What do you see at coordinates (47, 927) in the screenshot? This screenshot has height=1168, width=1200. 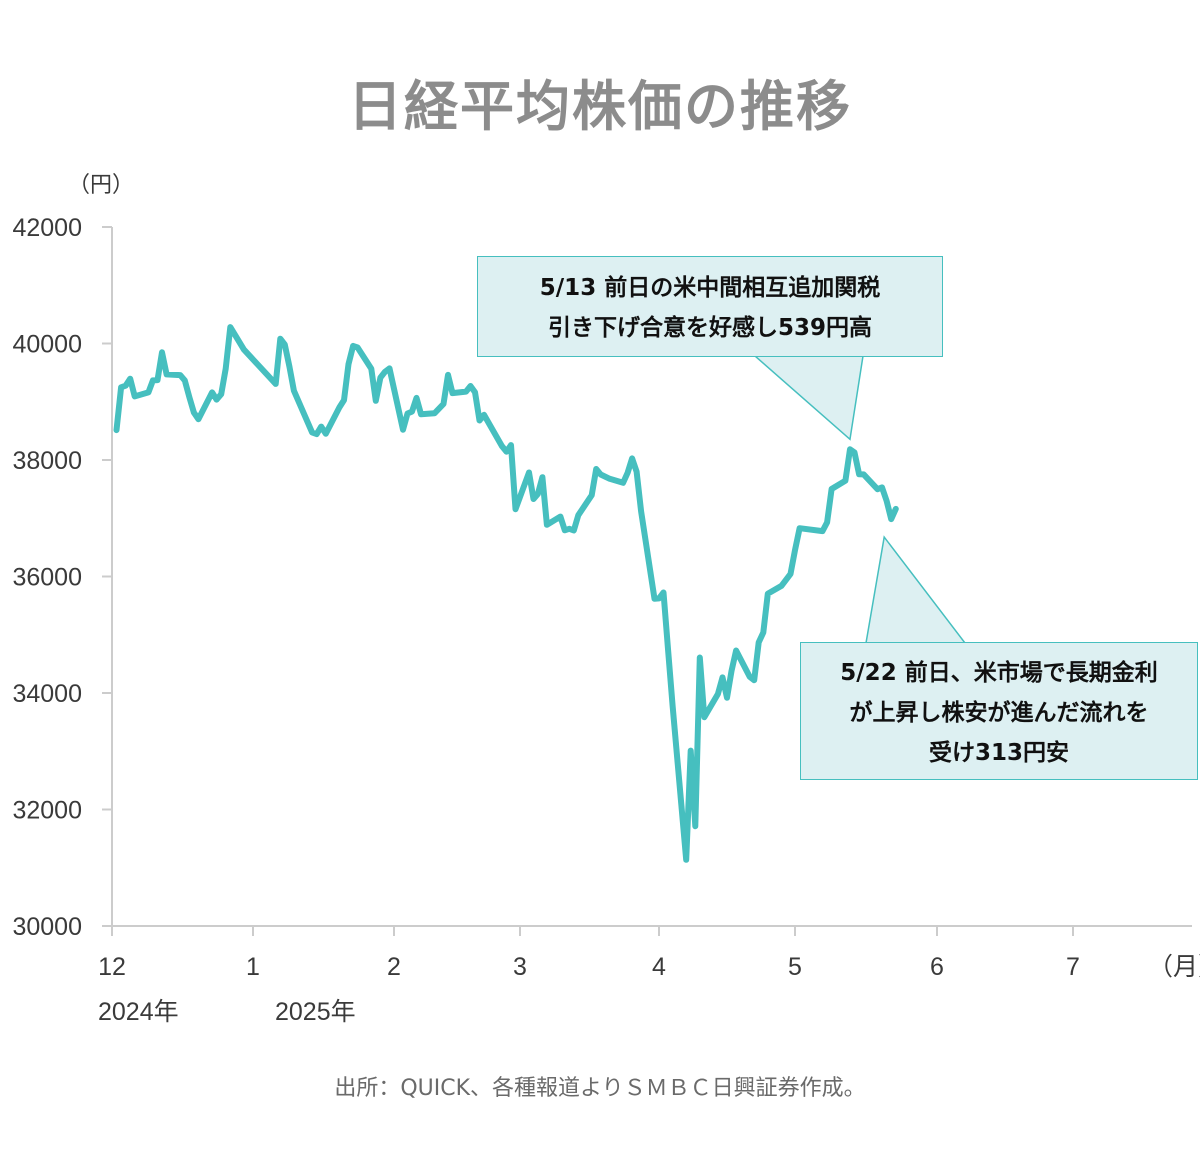 I see `y-tick-label: 30000` at bounding box center [47, 927].